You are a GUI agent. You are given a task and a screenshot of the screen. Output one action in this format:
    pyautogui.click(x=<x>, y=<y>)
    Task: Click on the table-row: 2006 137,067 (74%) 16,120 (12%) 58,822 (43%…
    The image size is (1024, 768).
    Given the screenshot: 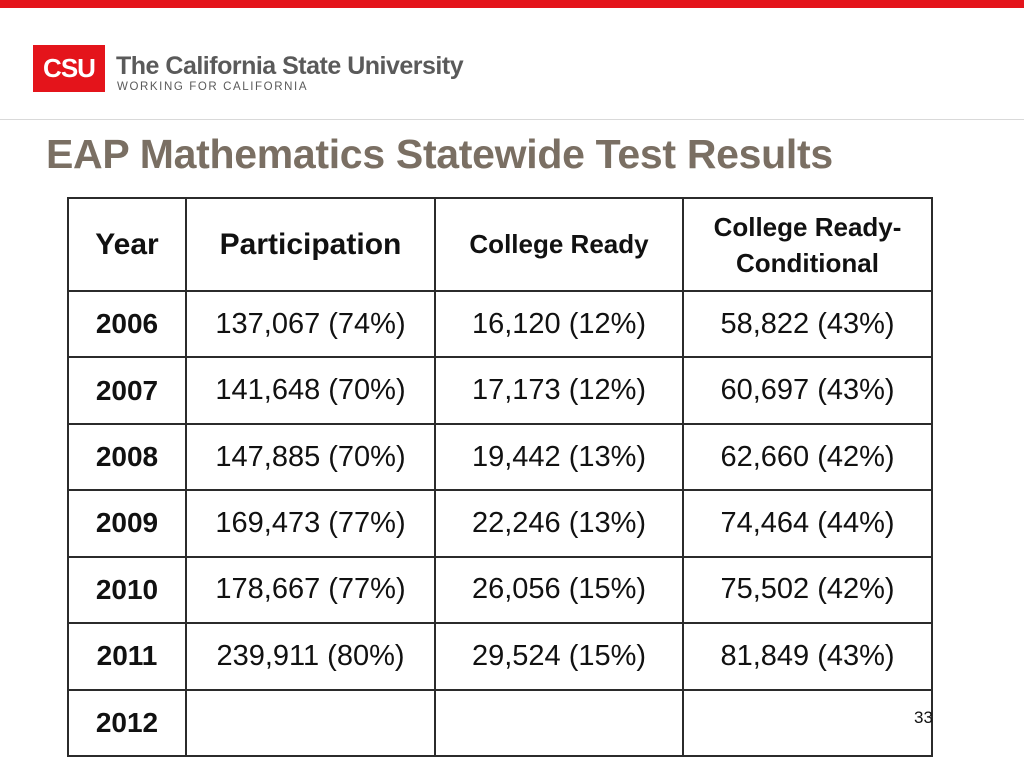 What is the action you would take?
    pyautogui.click(x=500, y=324)
    